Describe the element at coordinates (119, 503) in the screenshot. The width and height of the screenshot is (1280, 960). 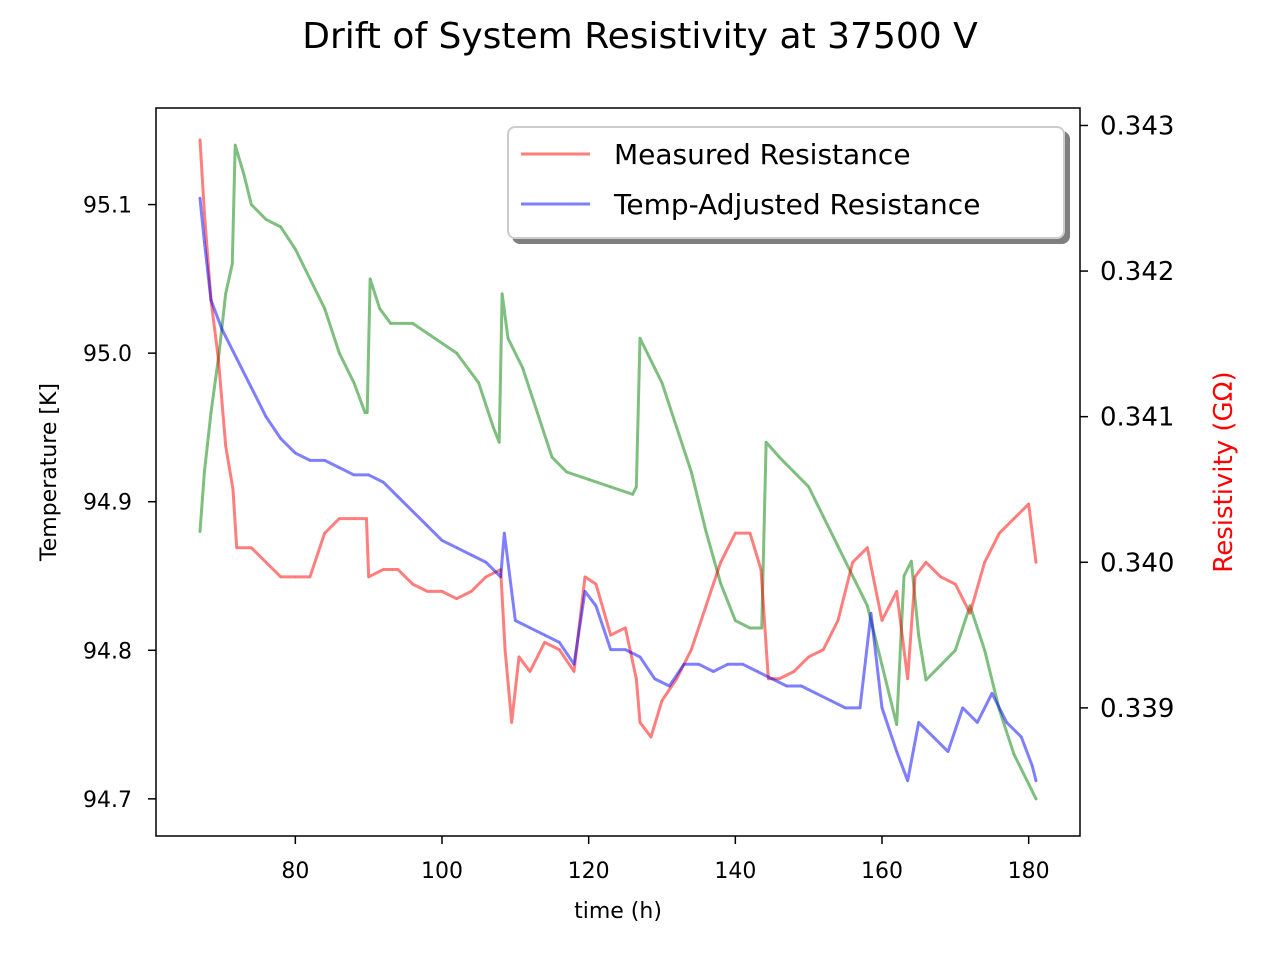
I see `y-axis-left: 94.7 94.8 94.9 95.0 95.1` at that location.